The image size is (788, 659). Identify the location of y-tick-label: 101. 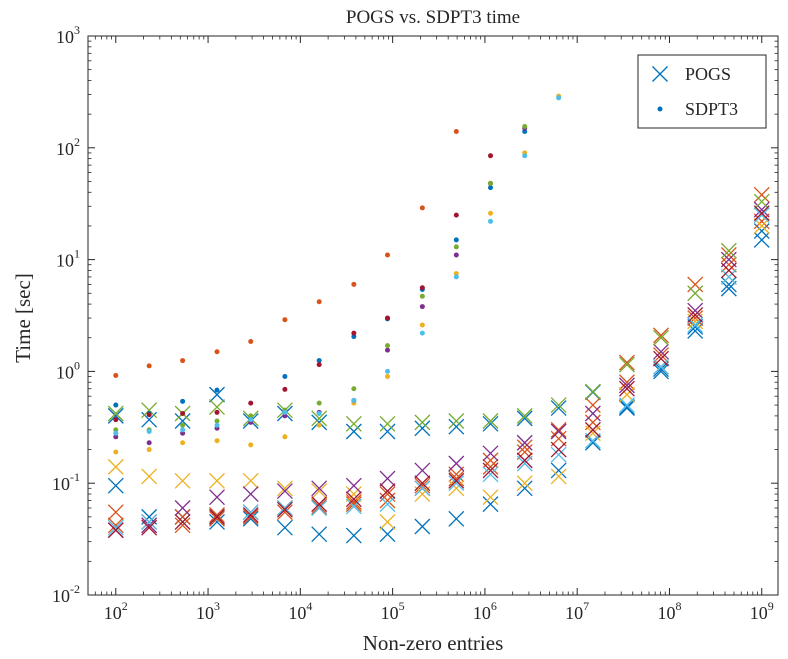
(68, 259).